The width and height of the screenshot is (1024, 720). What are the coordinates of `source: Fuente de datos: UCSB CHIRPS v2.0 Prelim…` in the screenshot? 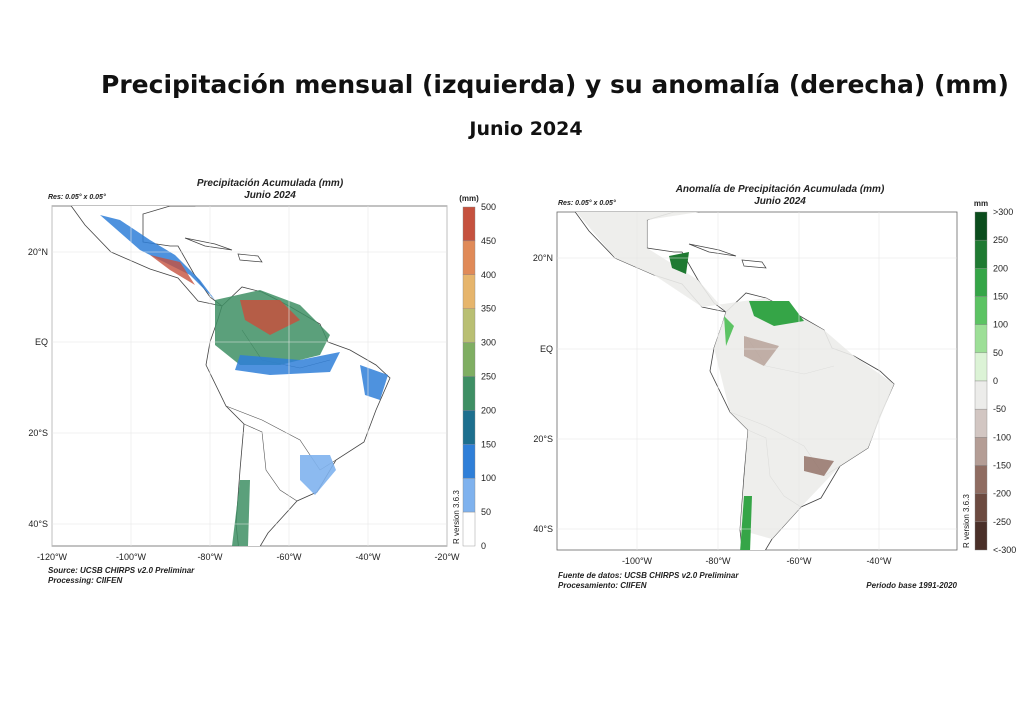 It's located at (648, 575).